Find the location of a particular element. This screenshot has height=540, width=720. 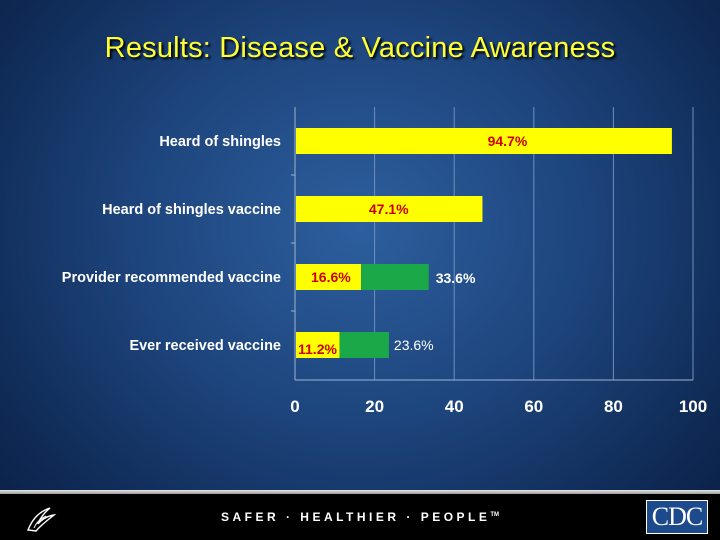

x-tick-label: 60 is located at coordinates (533, 406).